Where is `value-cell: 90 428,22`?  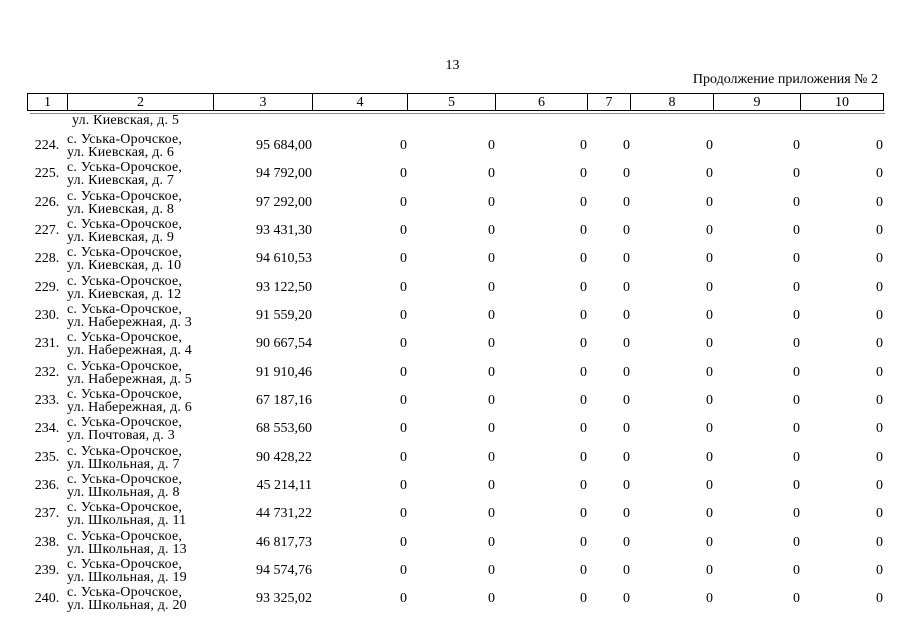 value-cell: 90 428,22 is located at coordinates (284, 457).